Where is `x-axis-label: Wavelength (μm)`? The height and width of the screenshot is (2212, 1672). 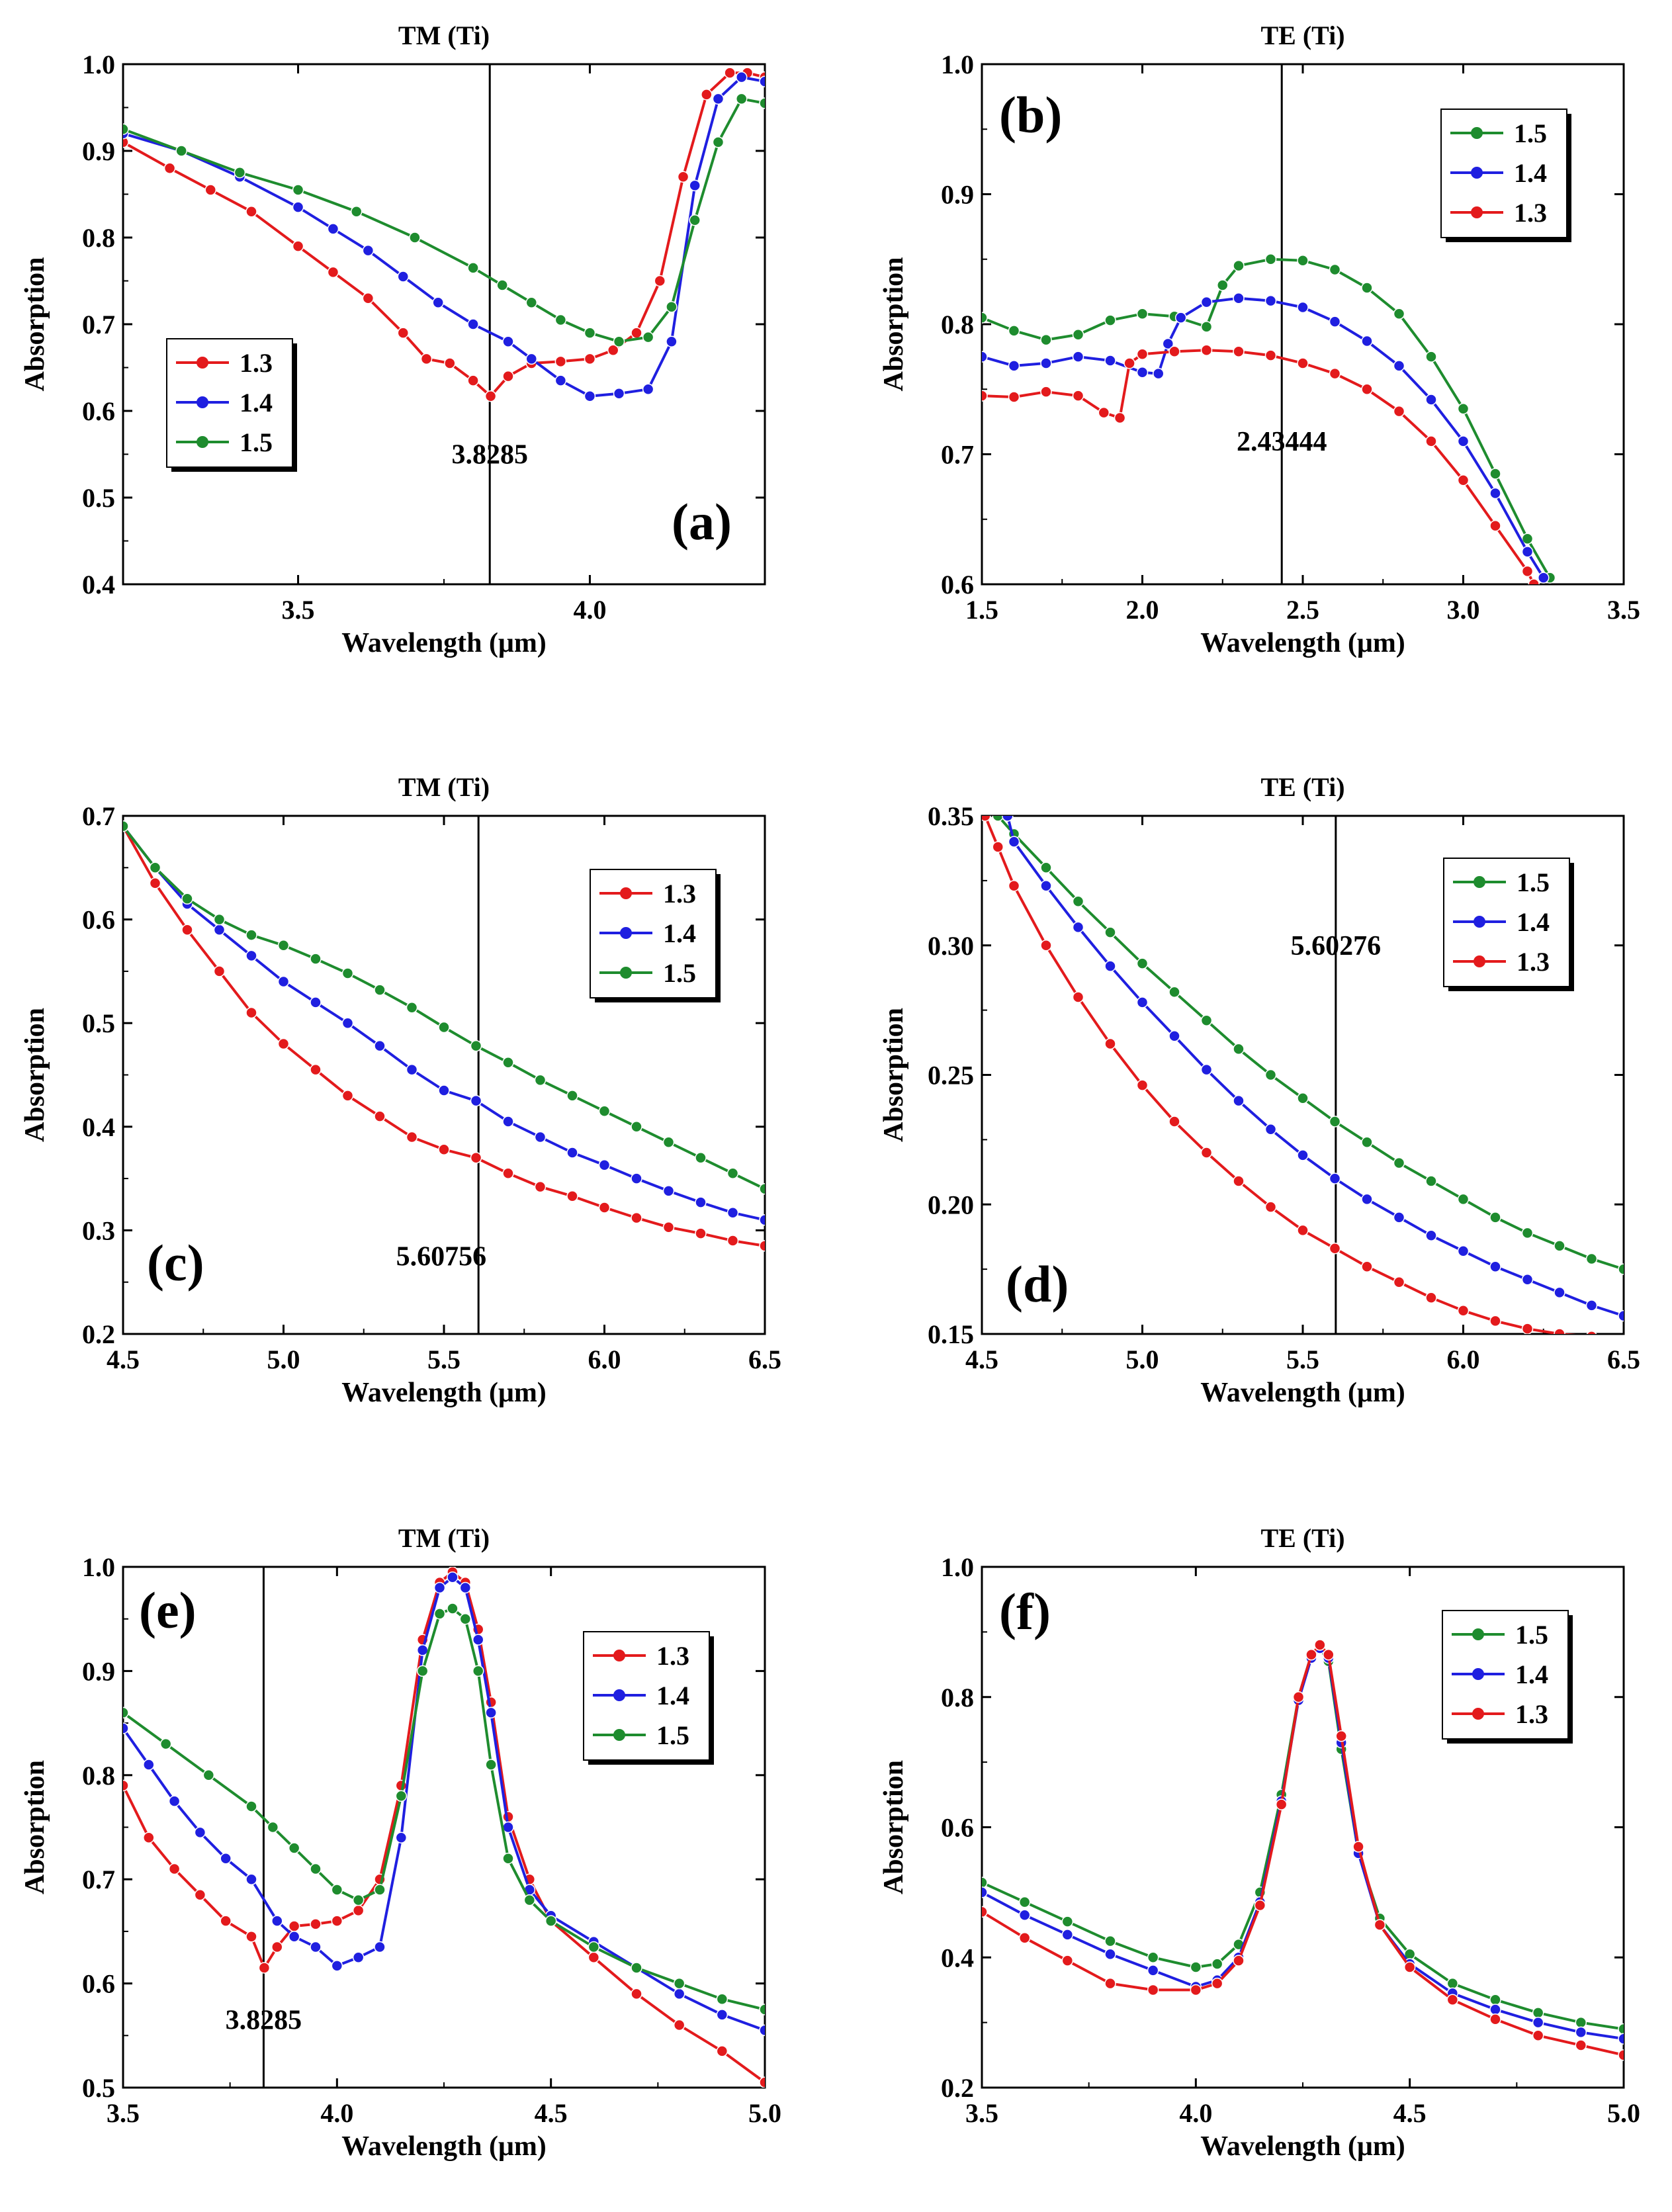
x-axis-label: Wavelength (μm) is located at coordinates (1302, 1393).